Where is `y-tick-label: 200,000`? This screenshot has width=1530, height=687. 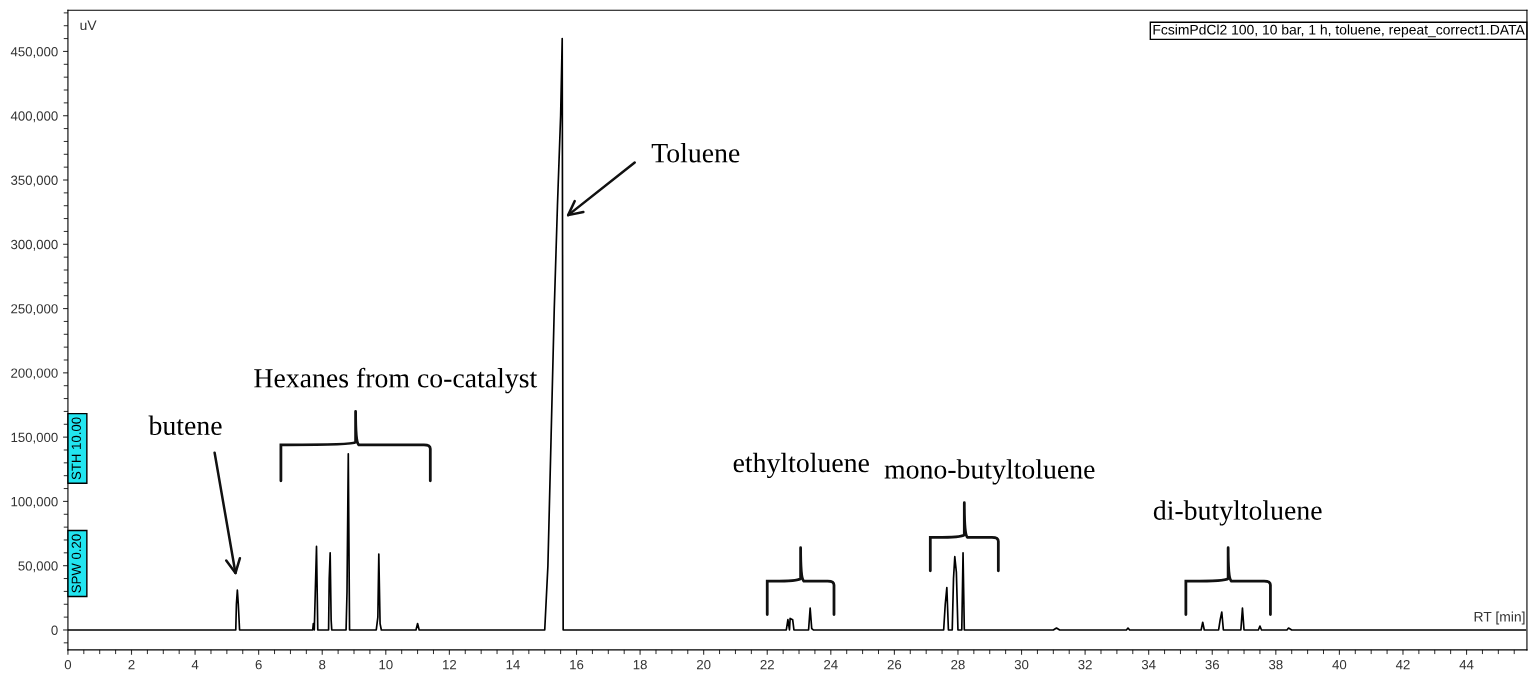
y-tick-label: 200,000 is located at coordinates (34, 374).